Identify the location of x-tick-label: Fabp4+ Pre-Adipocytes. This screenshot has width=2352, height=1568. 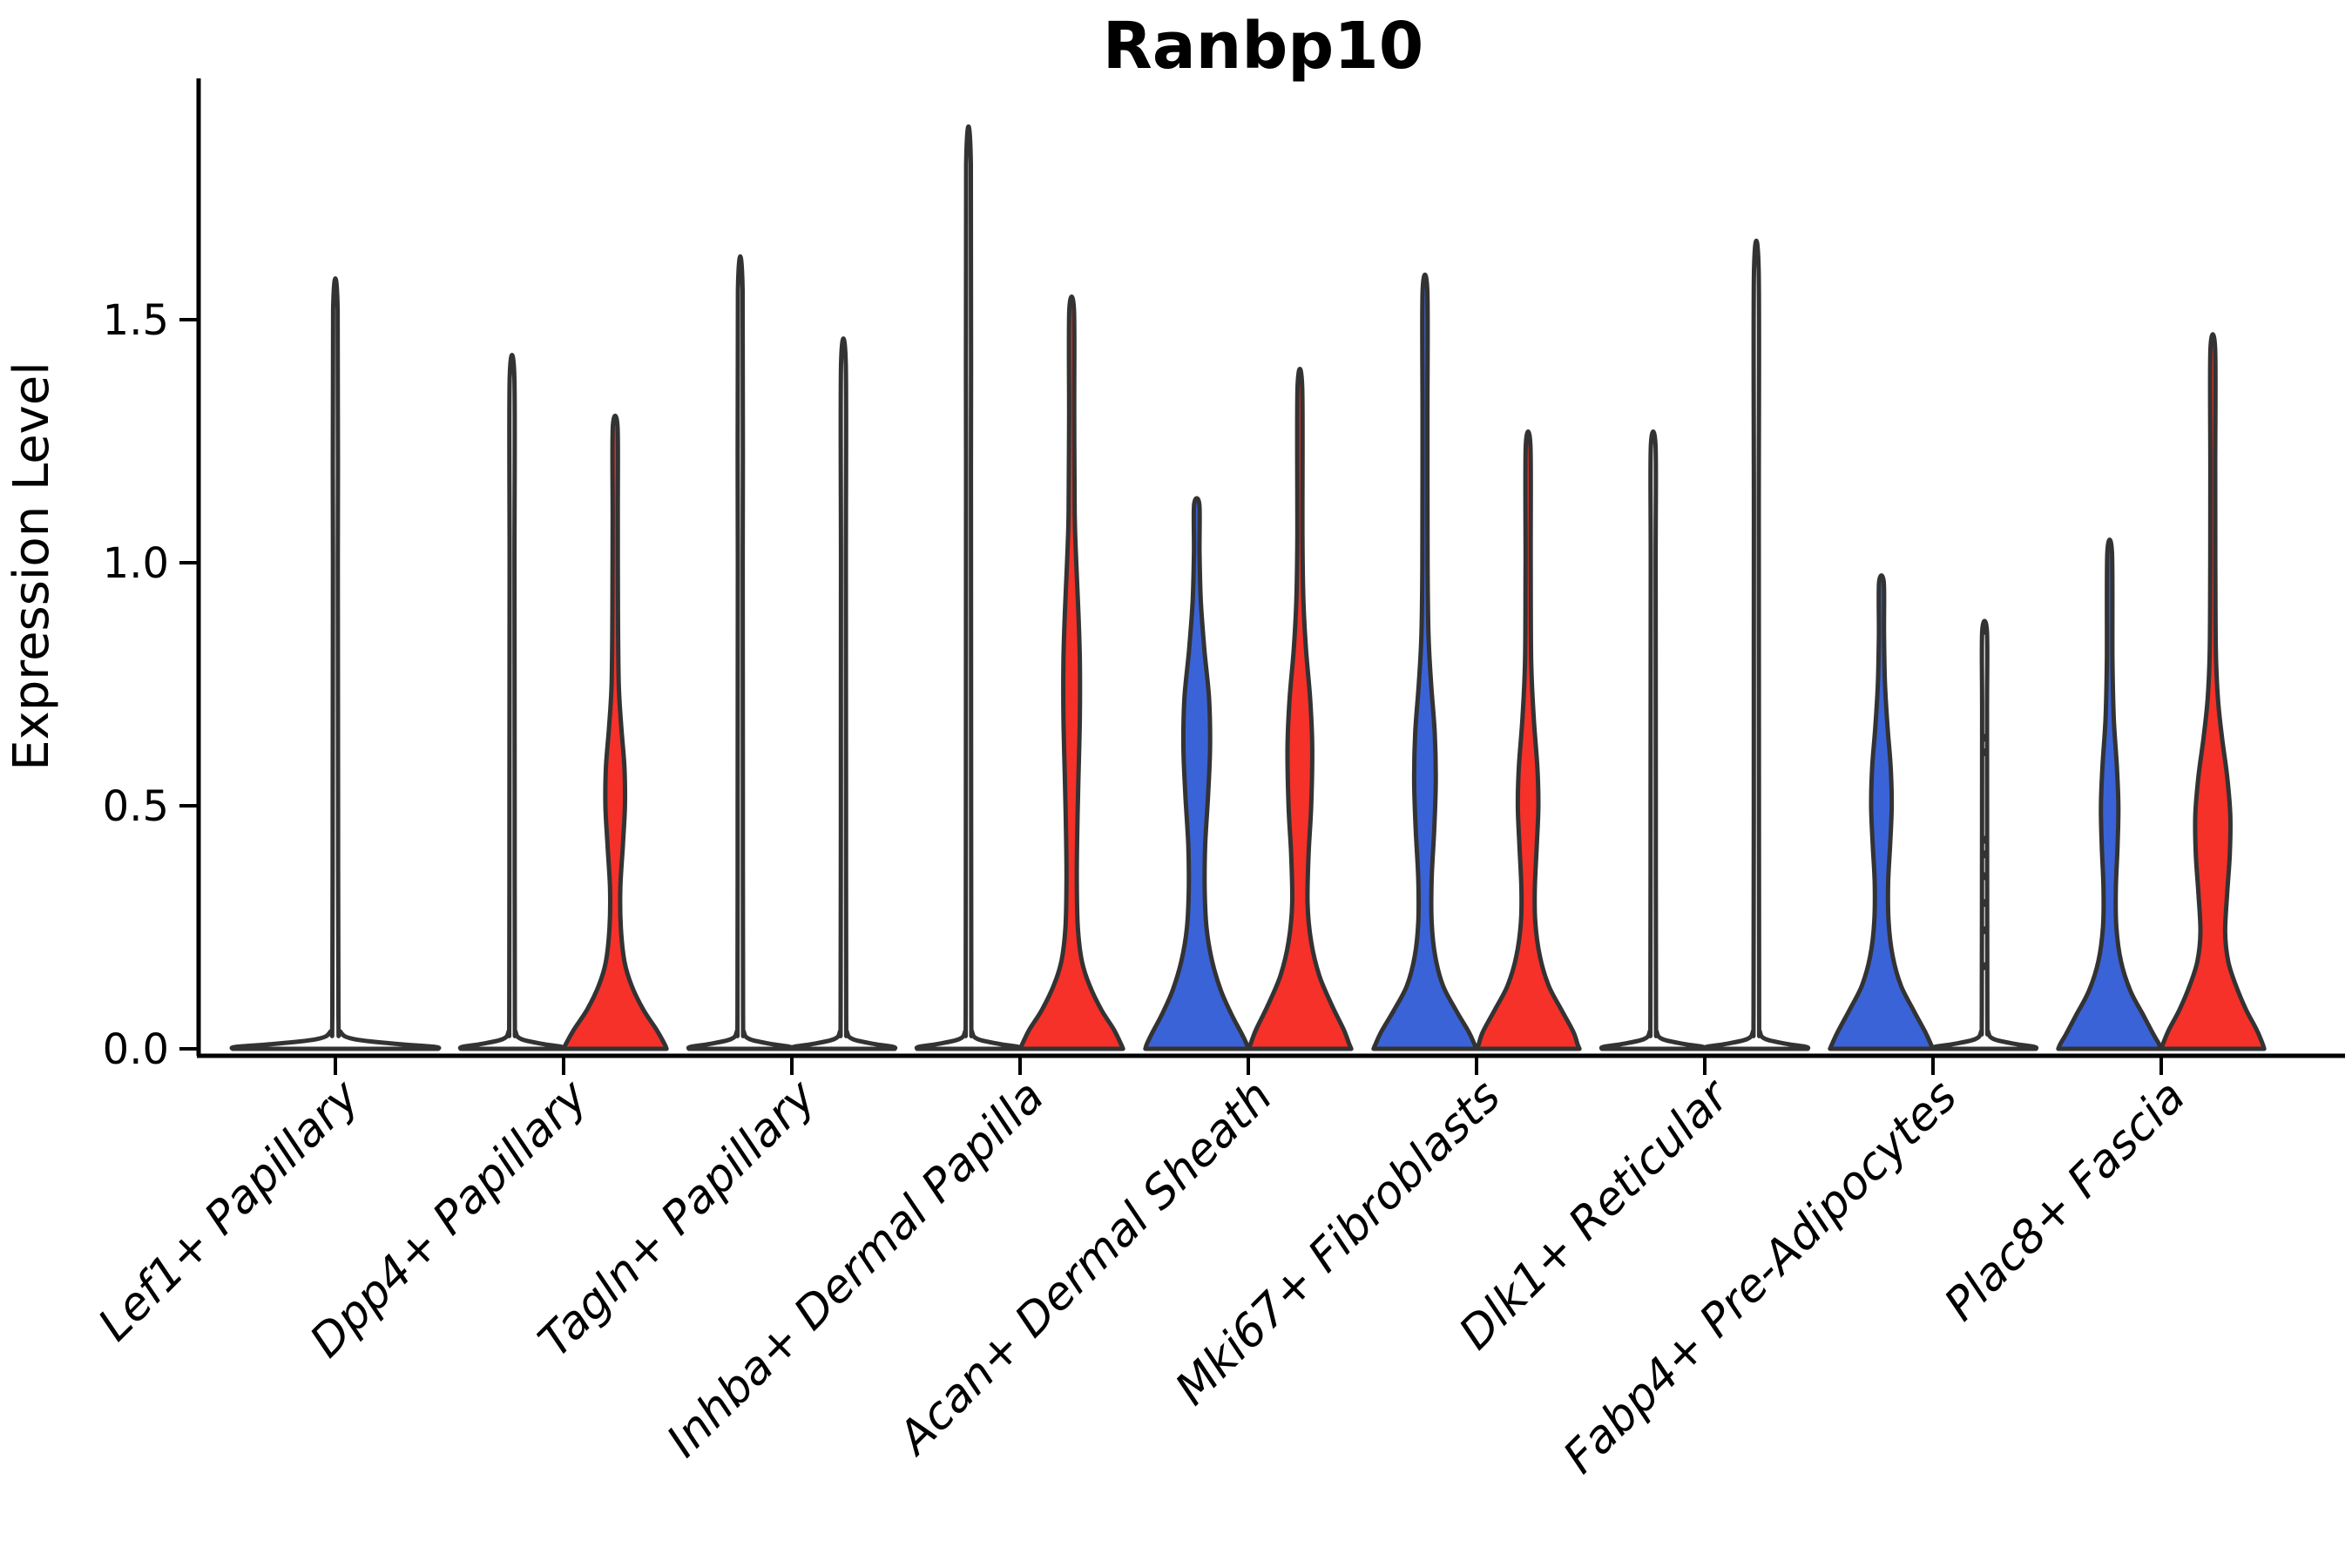
(1761, 1277).